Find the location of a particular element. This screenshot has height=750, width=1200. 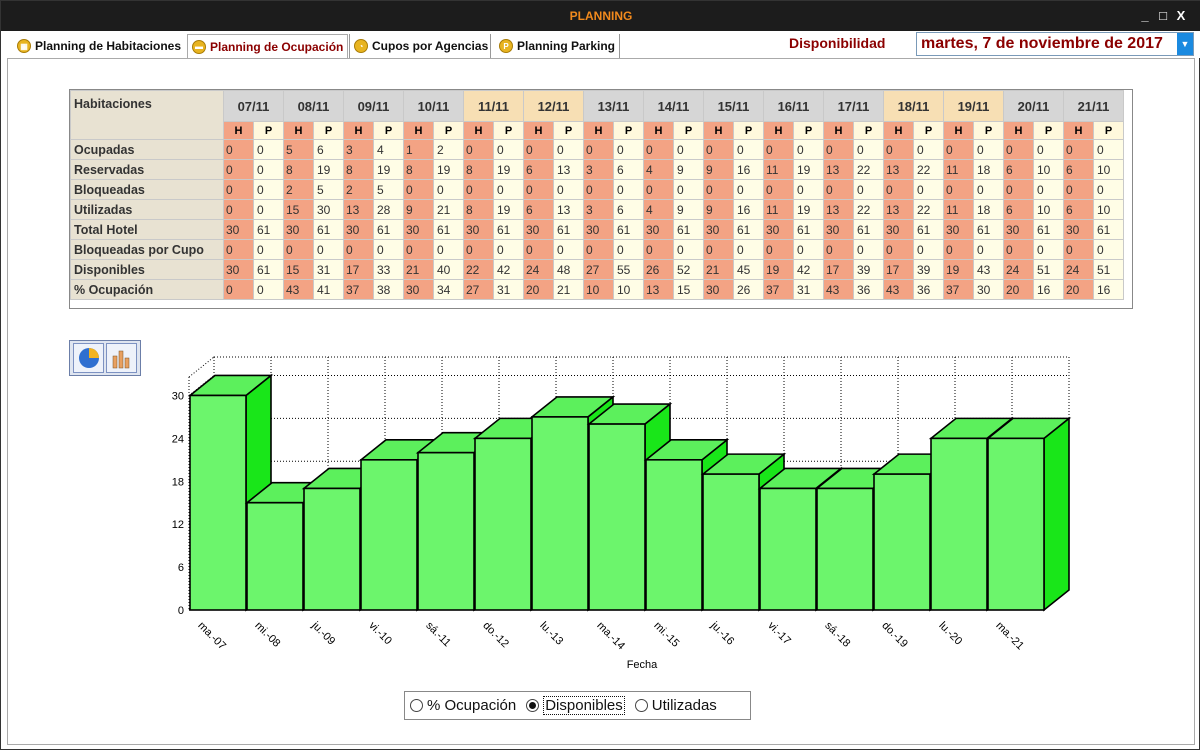

cell-p: 42 is located at coordinates (508, 269).